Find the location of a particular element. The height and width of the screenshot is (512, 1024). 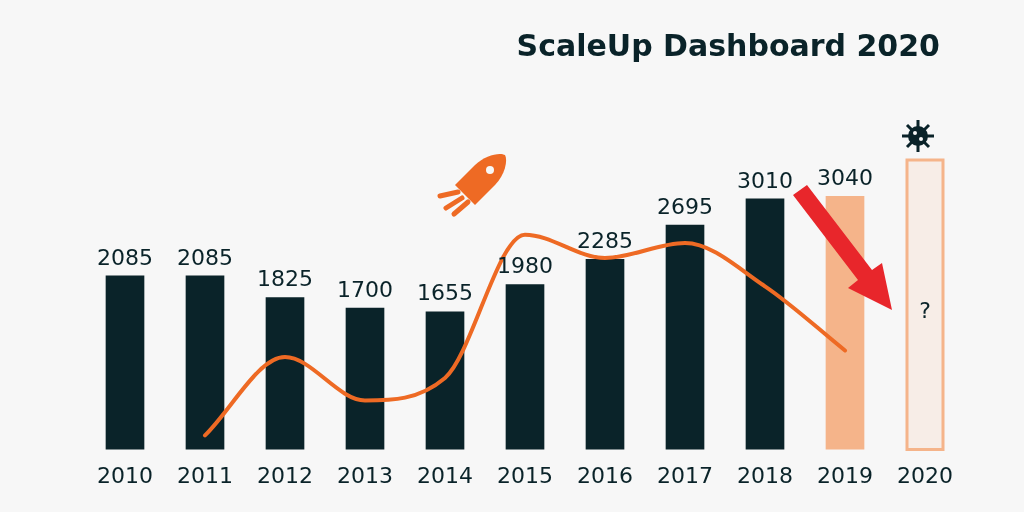

x-tick-label: 2013 is located at coordinates (365, 475).